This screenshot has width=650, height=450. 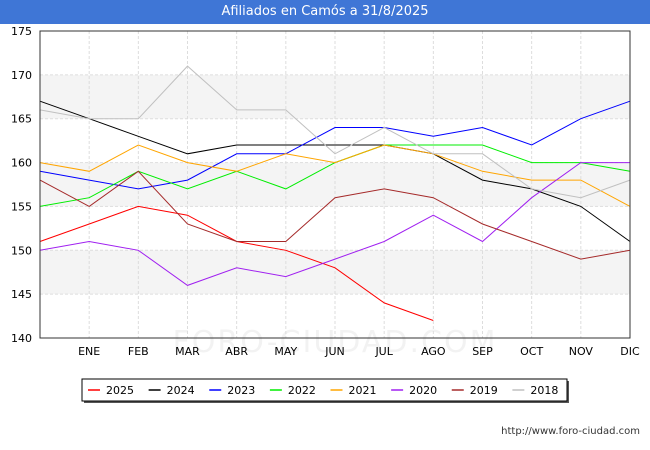 What do you see at coordinates (482, 351) in the screenshot?
I see `x-tick-label: SEP` at bounding box center [482, 351].